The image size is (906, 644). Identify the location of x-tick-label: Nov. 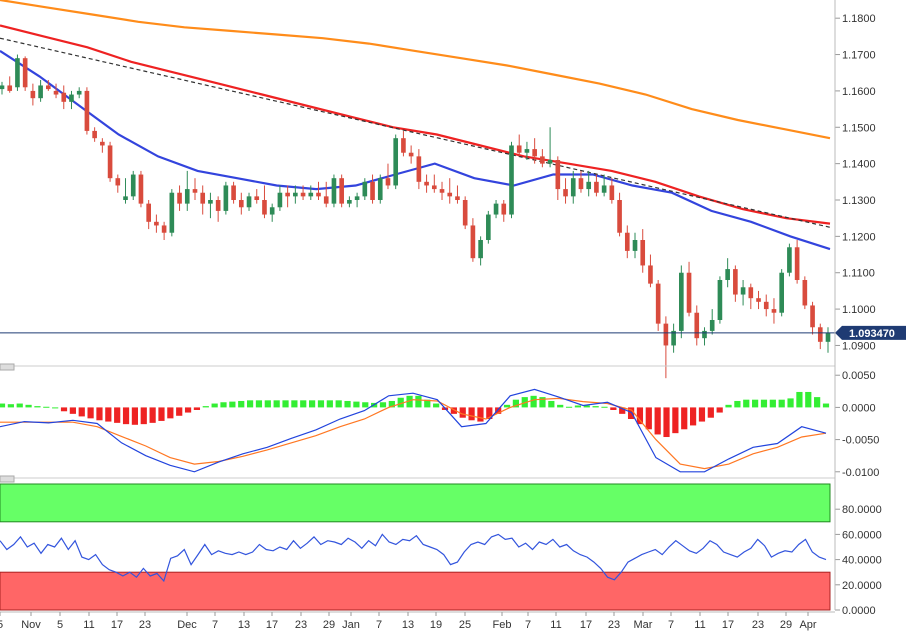
(31, 625).